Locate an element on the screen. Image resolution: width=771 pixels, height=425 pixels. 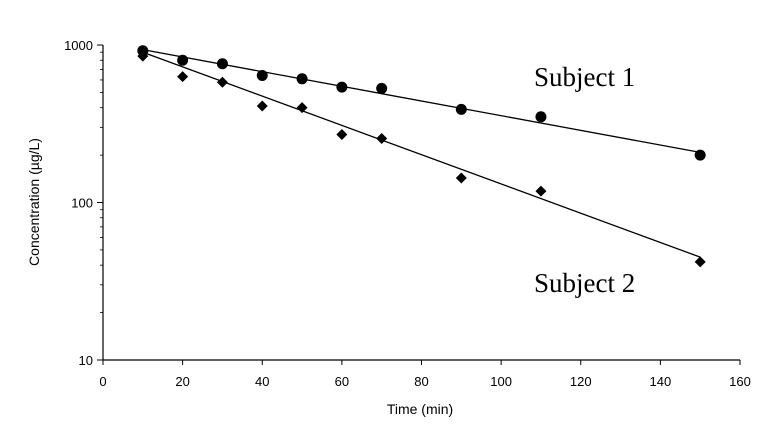
x-tick-label: 0 is located at coordinates (102, 381).